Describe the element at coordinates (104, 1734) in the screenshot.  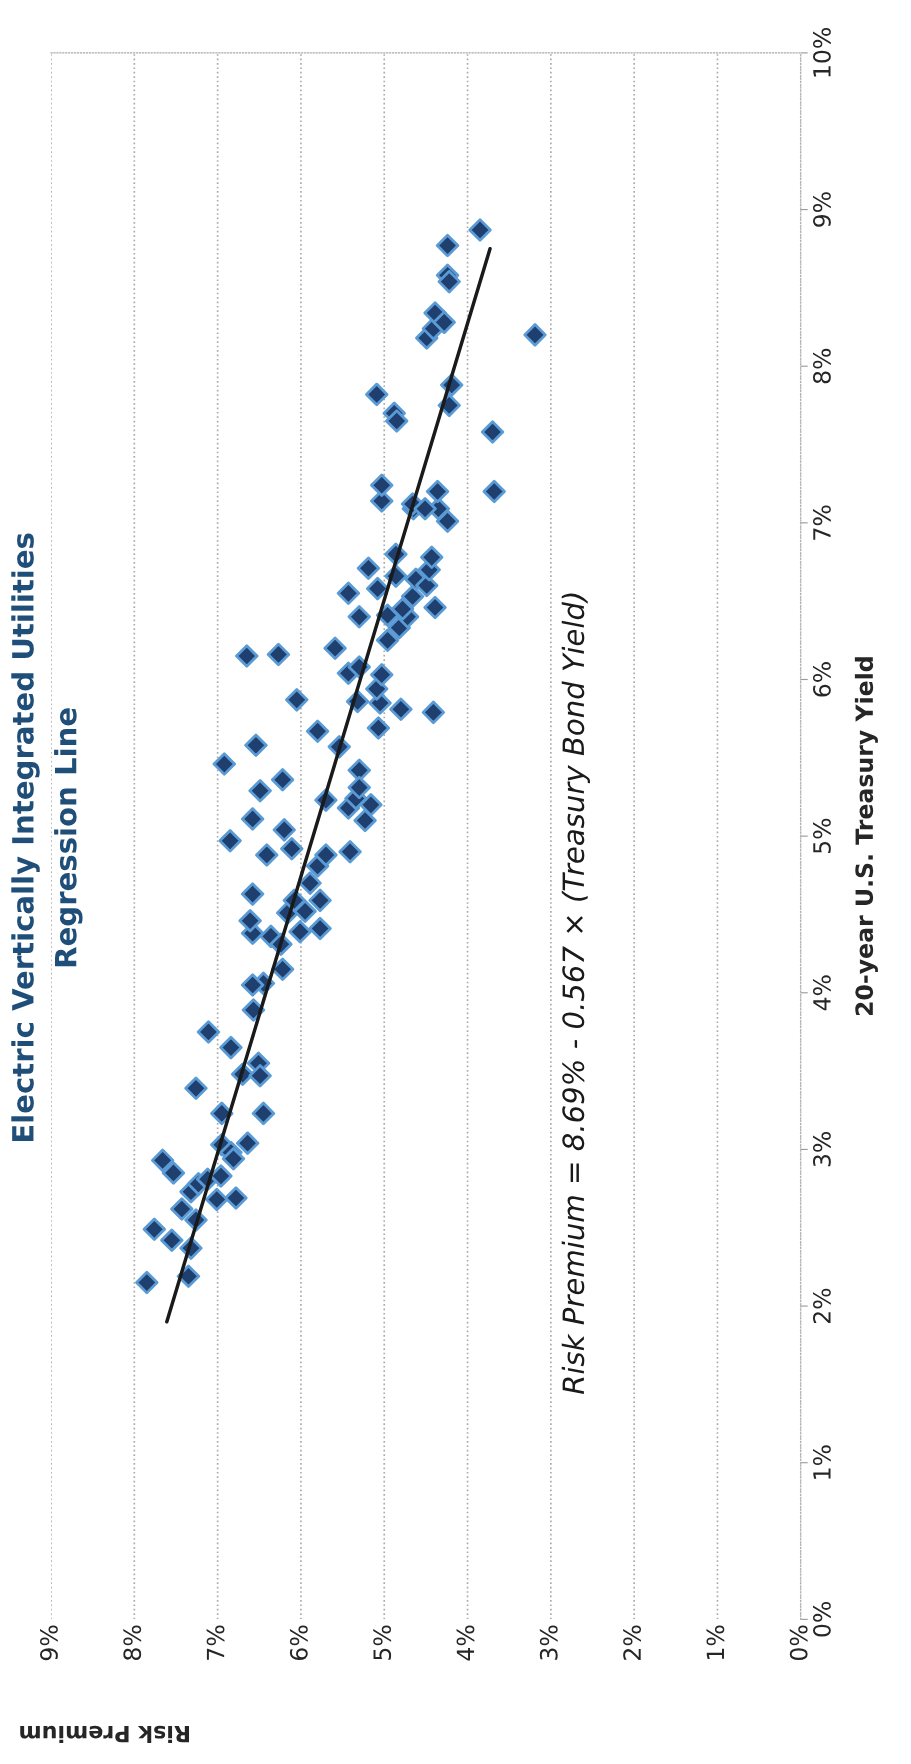
I see `x-axis-title: Risk Premium` at that location.